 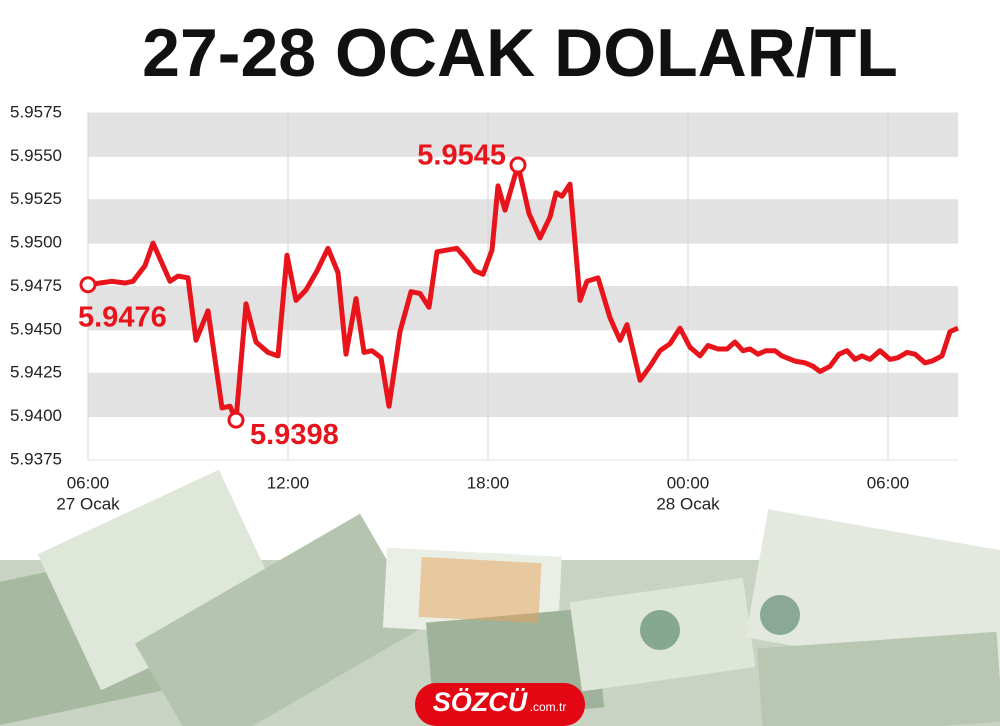 I want to click on logo-domain: .com.tr, so click(x=548, y=707).